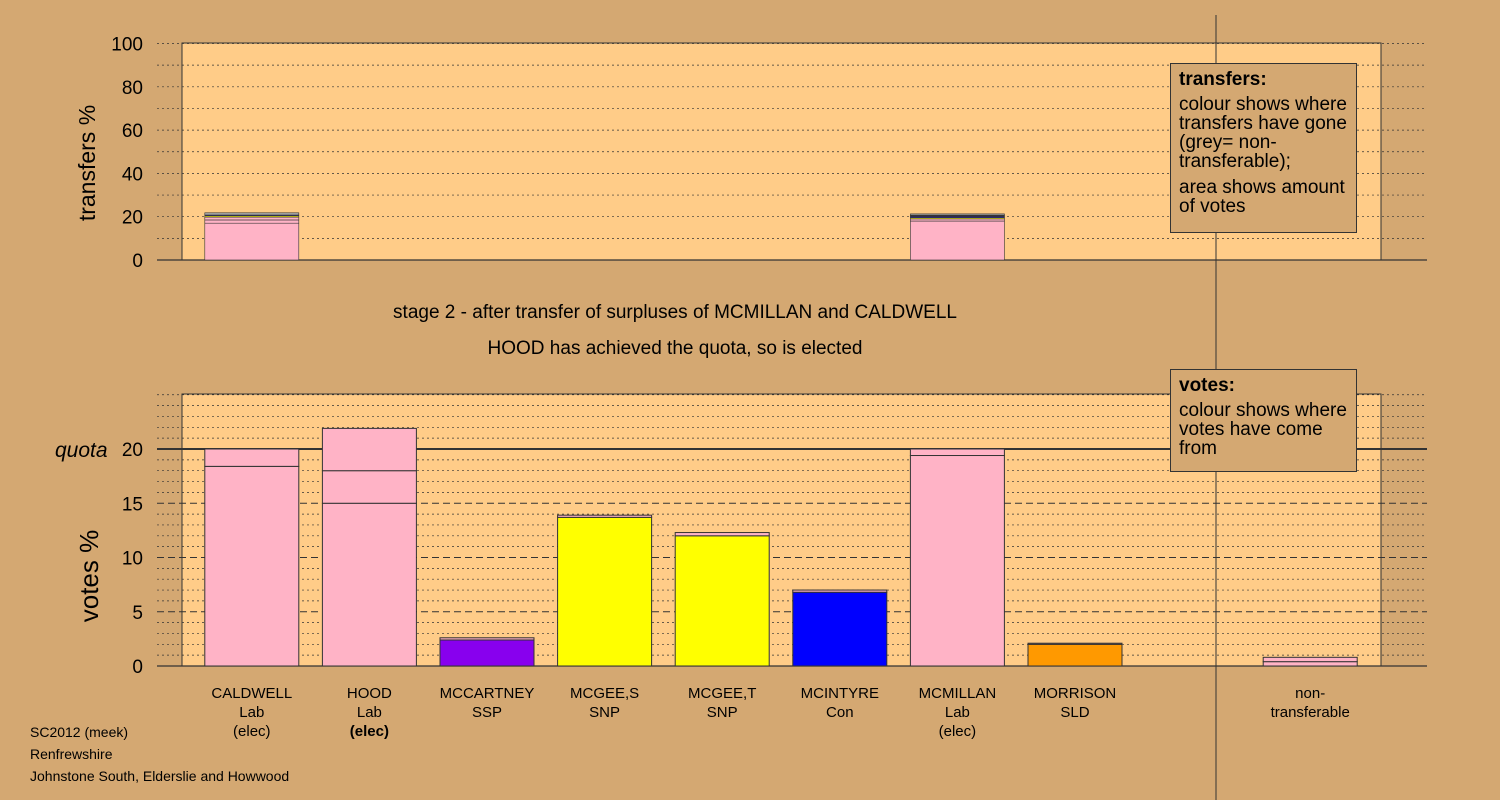  Describe the element at coordinates (1074, 712) in the screenshot. I see `candidate-label: SLD` at that location.